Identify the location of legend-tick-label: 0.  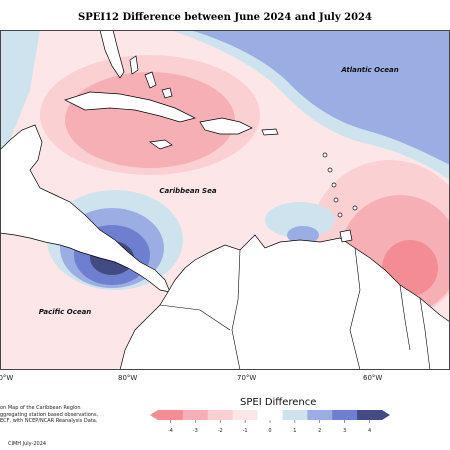
(269, 431).